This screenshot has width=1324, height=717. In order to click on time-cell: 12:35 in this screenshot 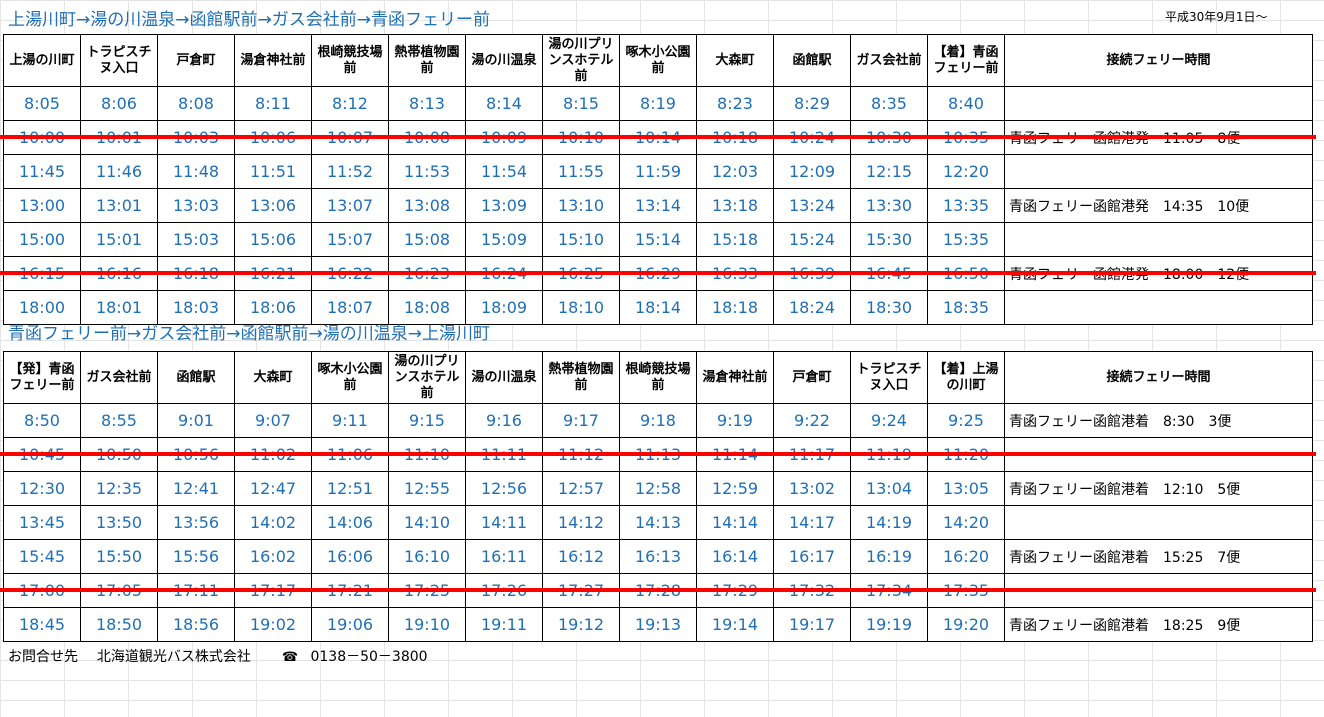, I will do `click(119, 488)`.